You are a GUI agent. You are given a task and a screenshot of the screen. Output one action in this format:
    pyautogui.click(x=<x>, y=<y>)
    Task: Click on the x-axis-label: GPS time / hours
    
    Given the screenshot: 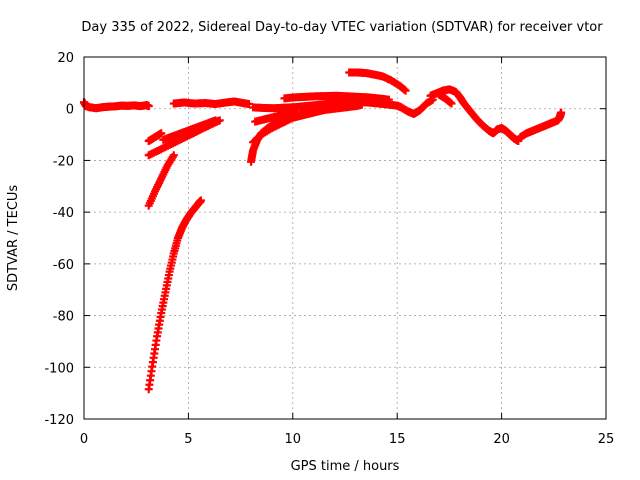 What is the action you would take?
    pyautogui.click(x=345, y=466)
    